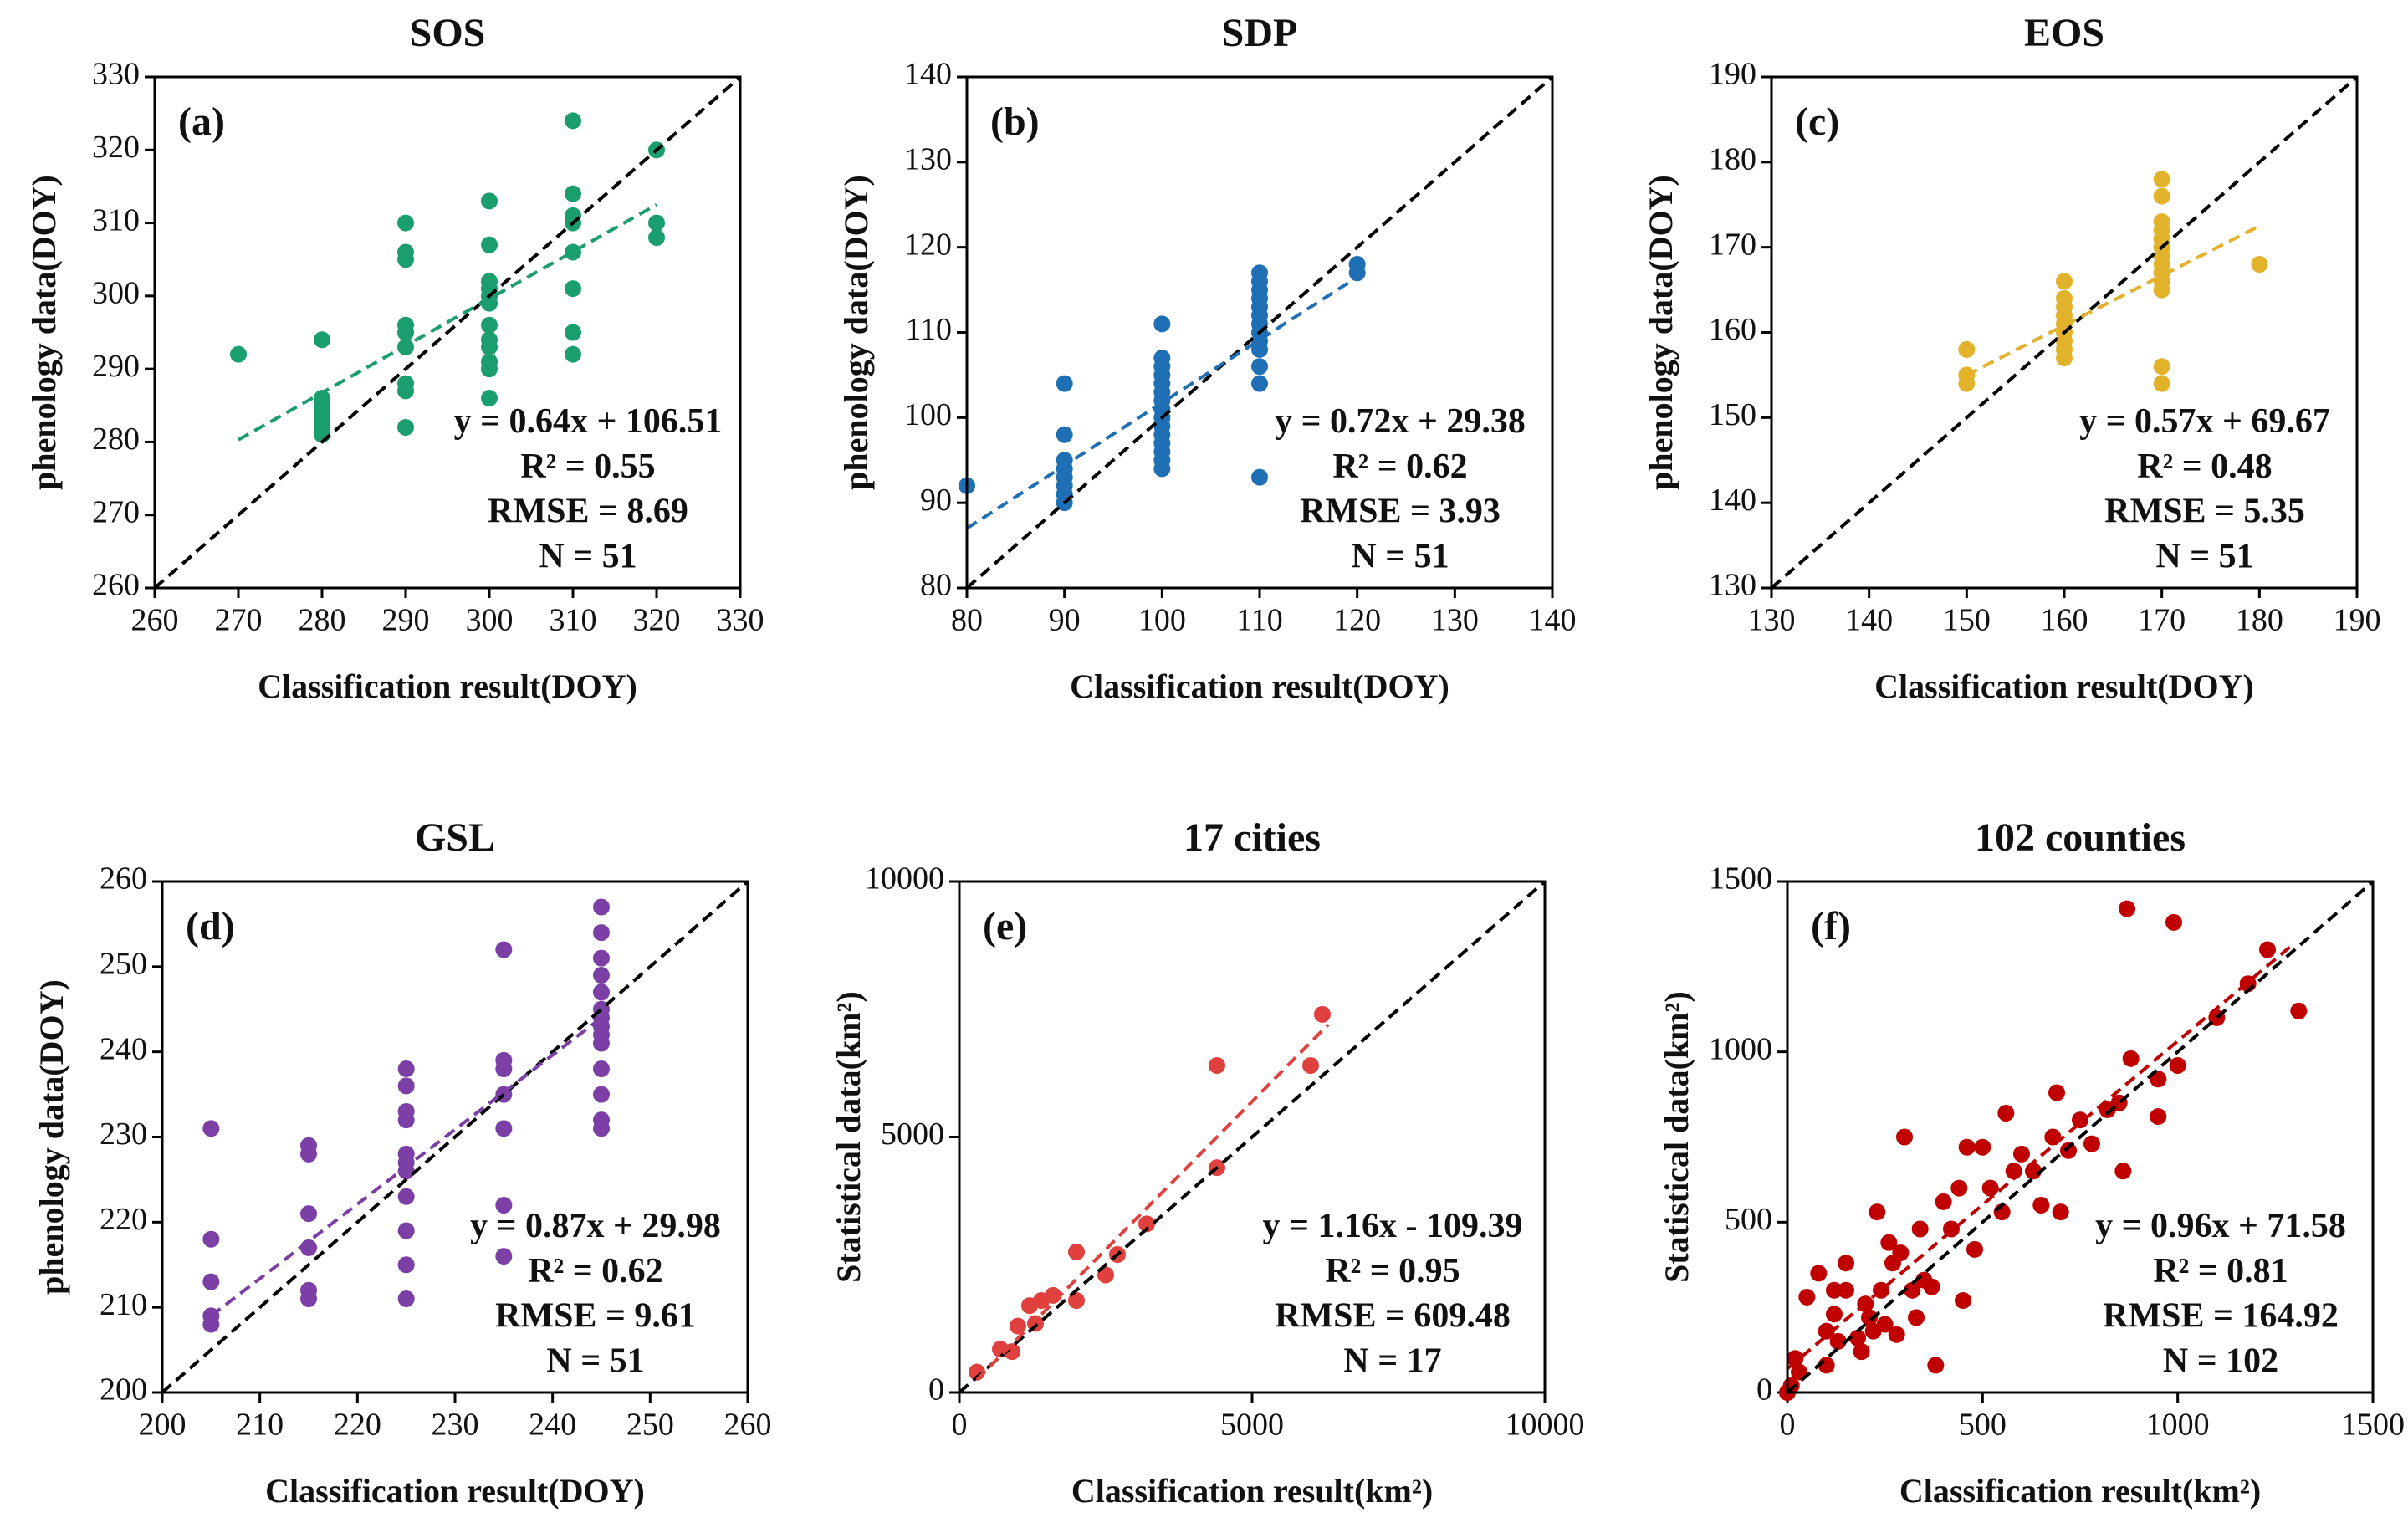 The image size is (2408, 1533). I want to click on y-tick-label: 90, so click(936, 500).